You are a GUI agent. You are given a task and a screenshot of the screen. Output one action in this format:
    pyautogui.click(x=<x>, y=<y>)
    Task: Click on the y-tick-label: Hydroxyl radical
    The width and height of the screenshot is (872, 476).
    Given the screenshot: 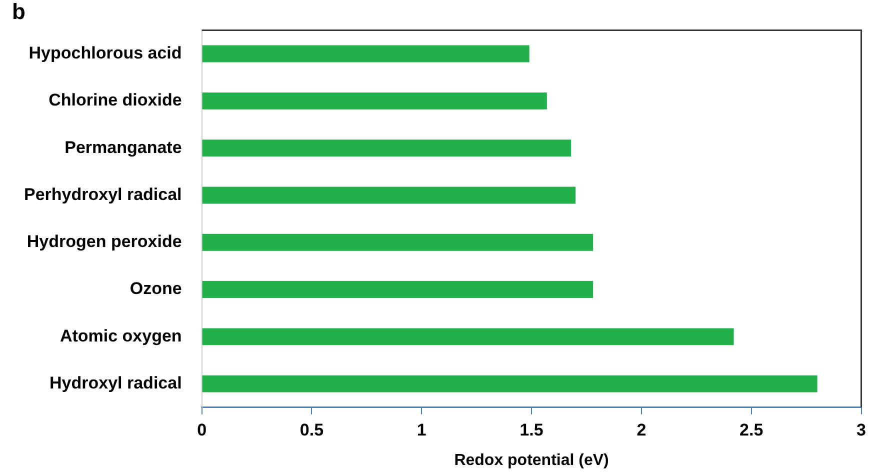 What is the action you would take?
    pyautogui.click(x=116, y=383)
    